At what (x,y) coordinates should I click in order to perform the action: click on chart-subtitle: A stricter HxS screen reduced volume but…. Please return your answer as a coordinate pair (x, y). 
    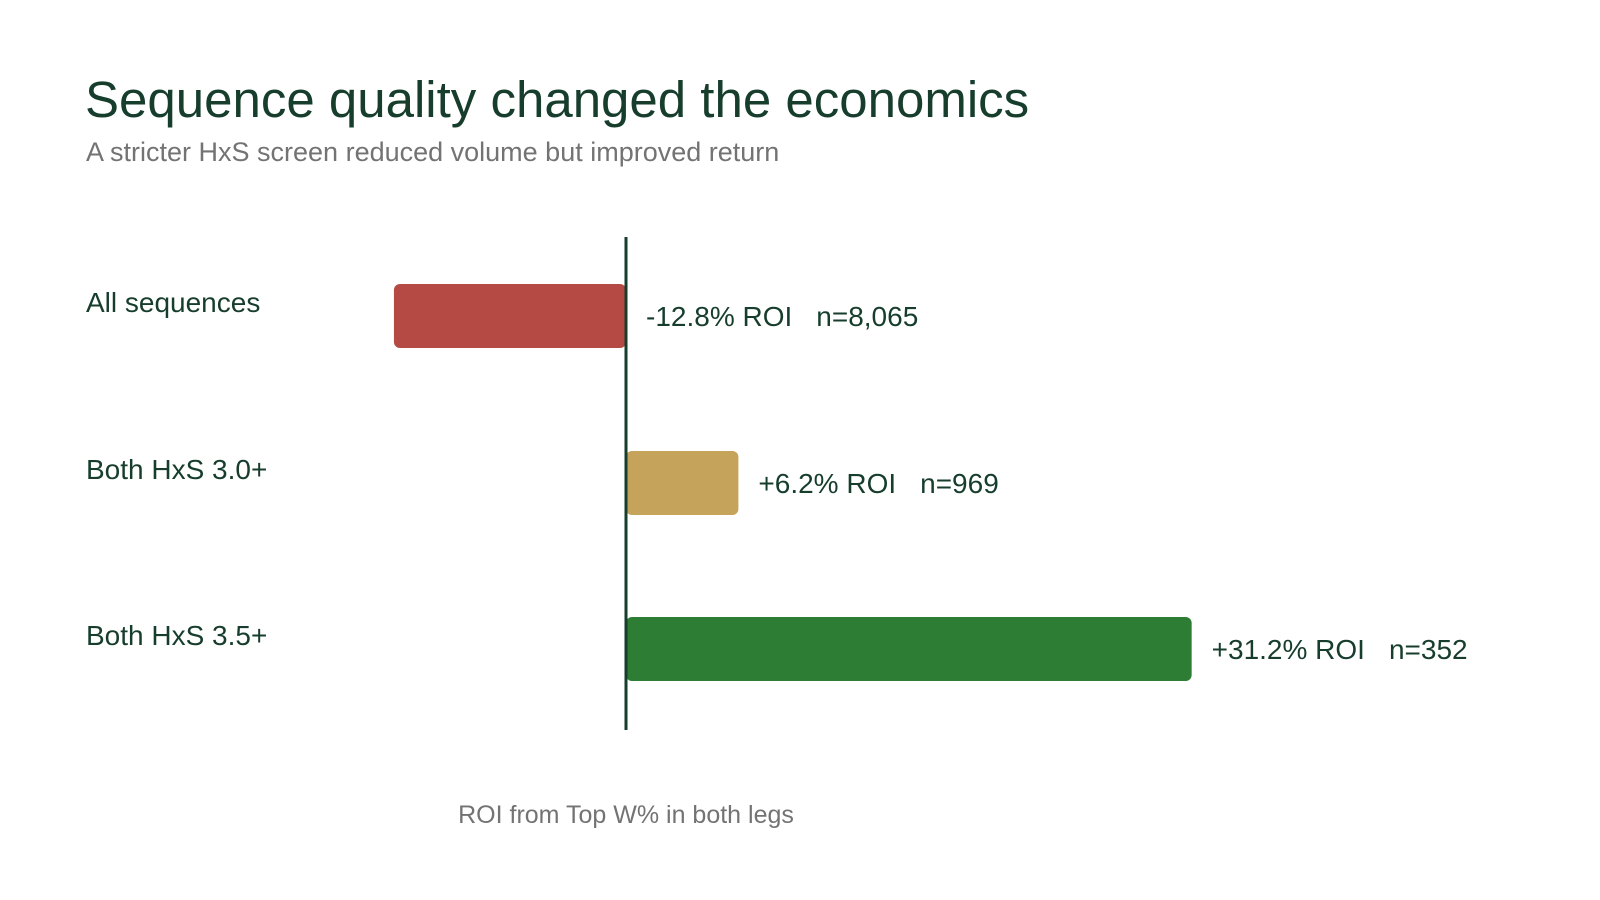
    Looking at the image, I should click on (433, 152).